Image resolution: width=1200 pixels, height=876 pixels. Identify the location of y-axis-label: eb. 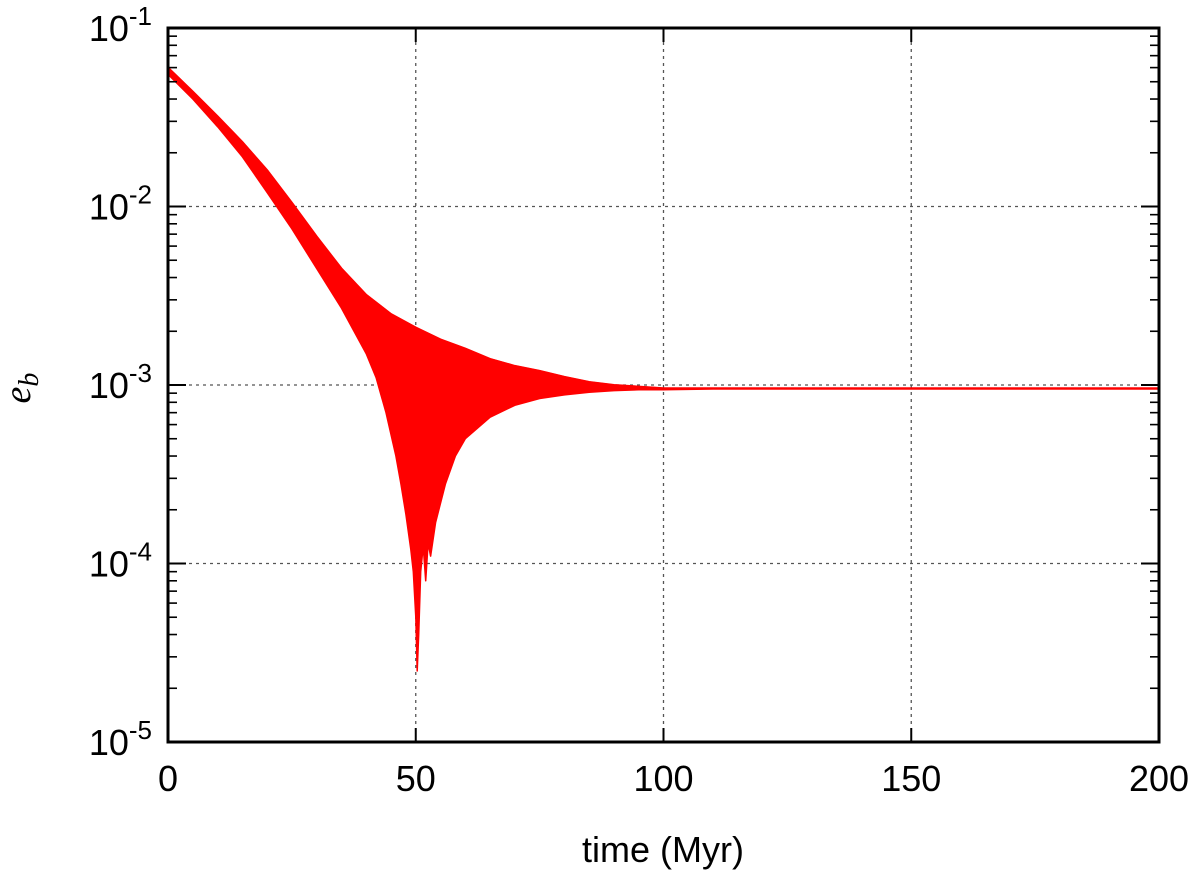
(22, 388).